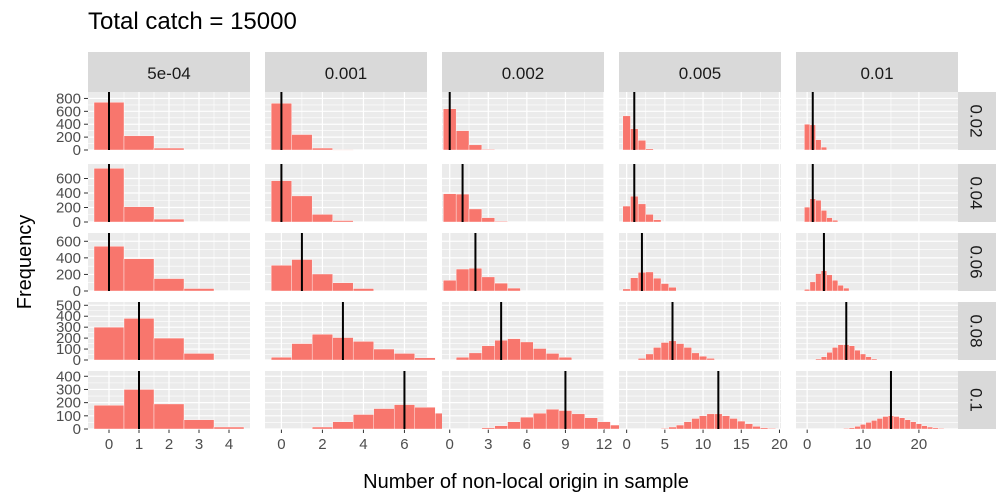  What do you see at coordinates (68, 305) in the screenshot?
I see `y-tick-label: 500` at bounding box center [68, 305].